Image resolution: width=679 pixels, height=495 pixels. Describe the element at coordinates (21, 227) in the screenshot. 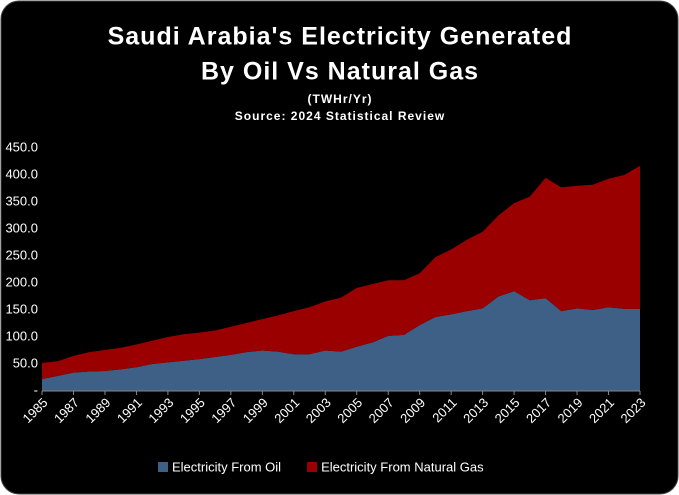

I see `y-tick-label: 300.0` at that location.